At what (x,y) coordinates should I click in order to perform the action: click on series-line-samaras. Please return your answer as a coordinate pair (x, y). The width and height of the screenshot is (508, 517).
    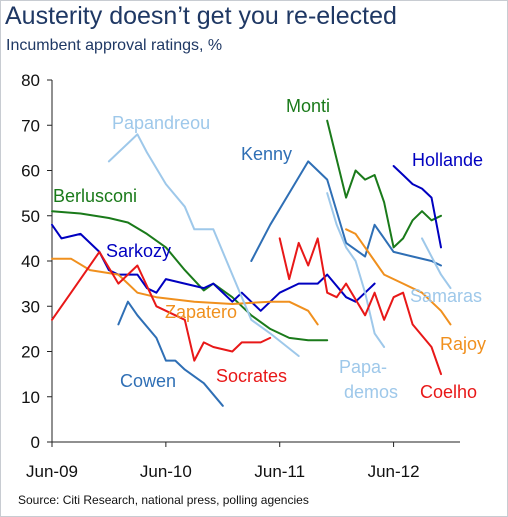
    Looking at the image, I should click on (436, 263).